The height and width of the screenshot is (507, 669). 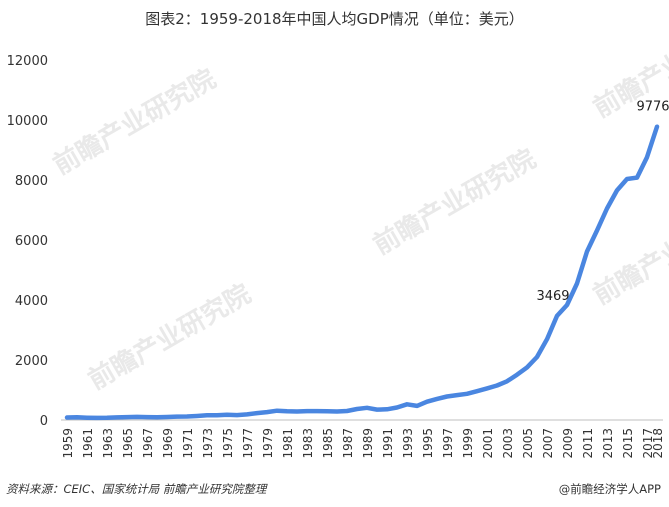 I want to click on x-tick-label: 1983, so click(x=308, y=443).